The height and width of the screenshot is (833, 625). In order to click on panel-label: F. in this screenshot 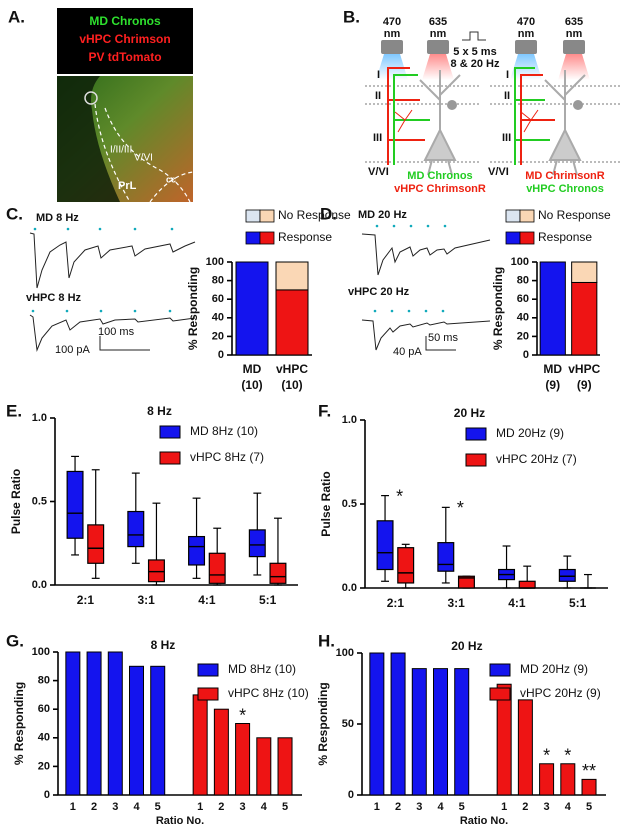, I will do `click(324, 410)`.